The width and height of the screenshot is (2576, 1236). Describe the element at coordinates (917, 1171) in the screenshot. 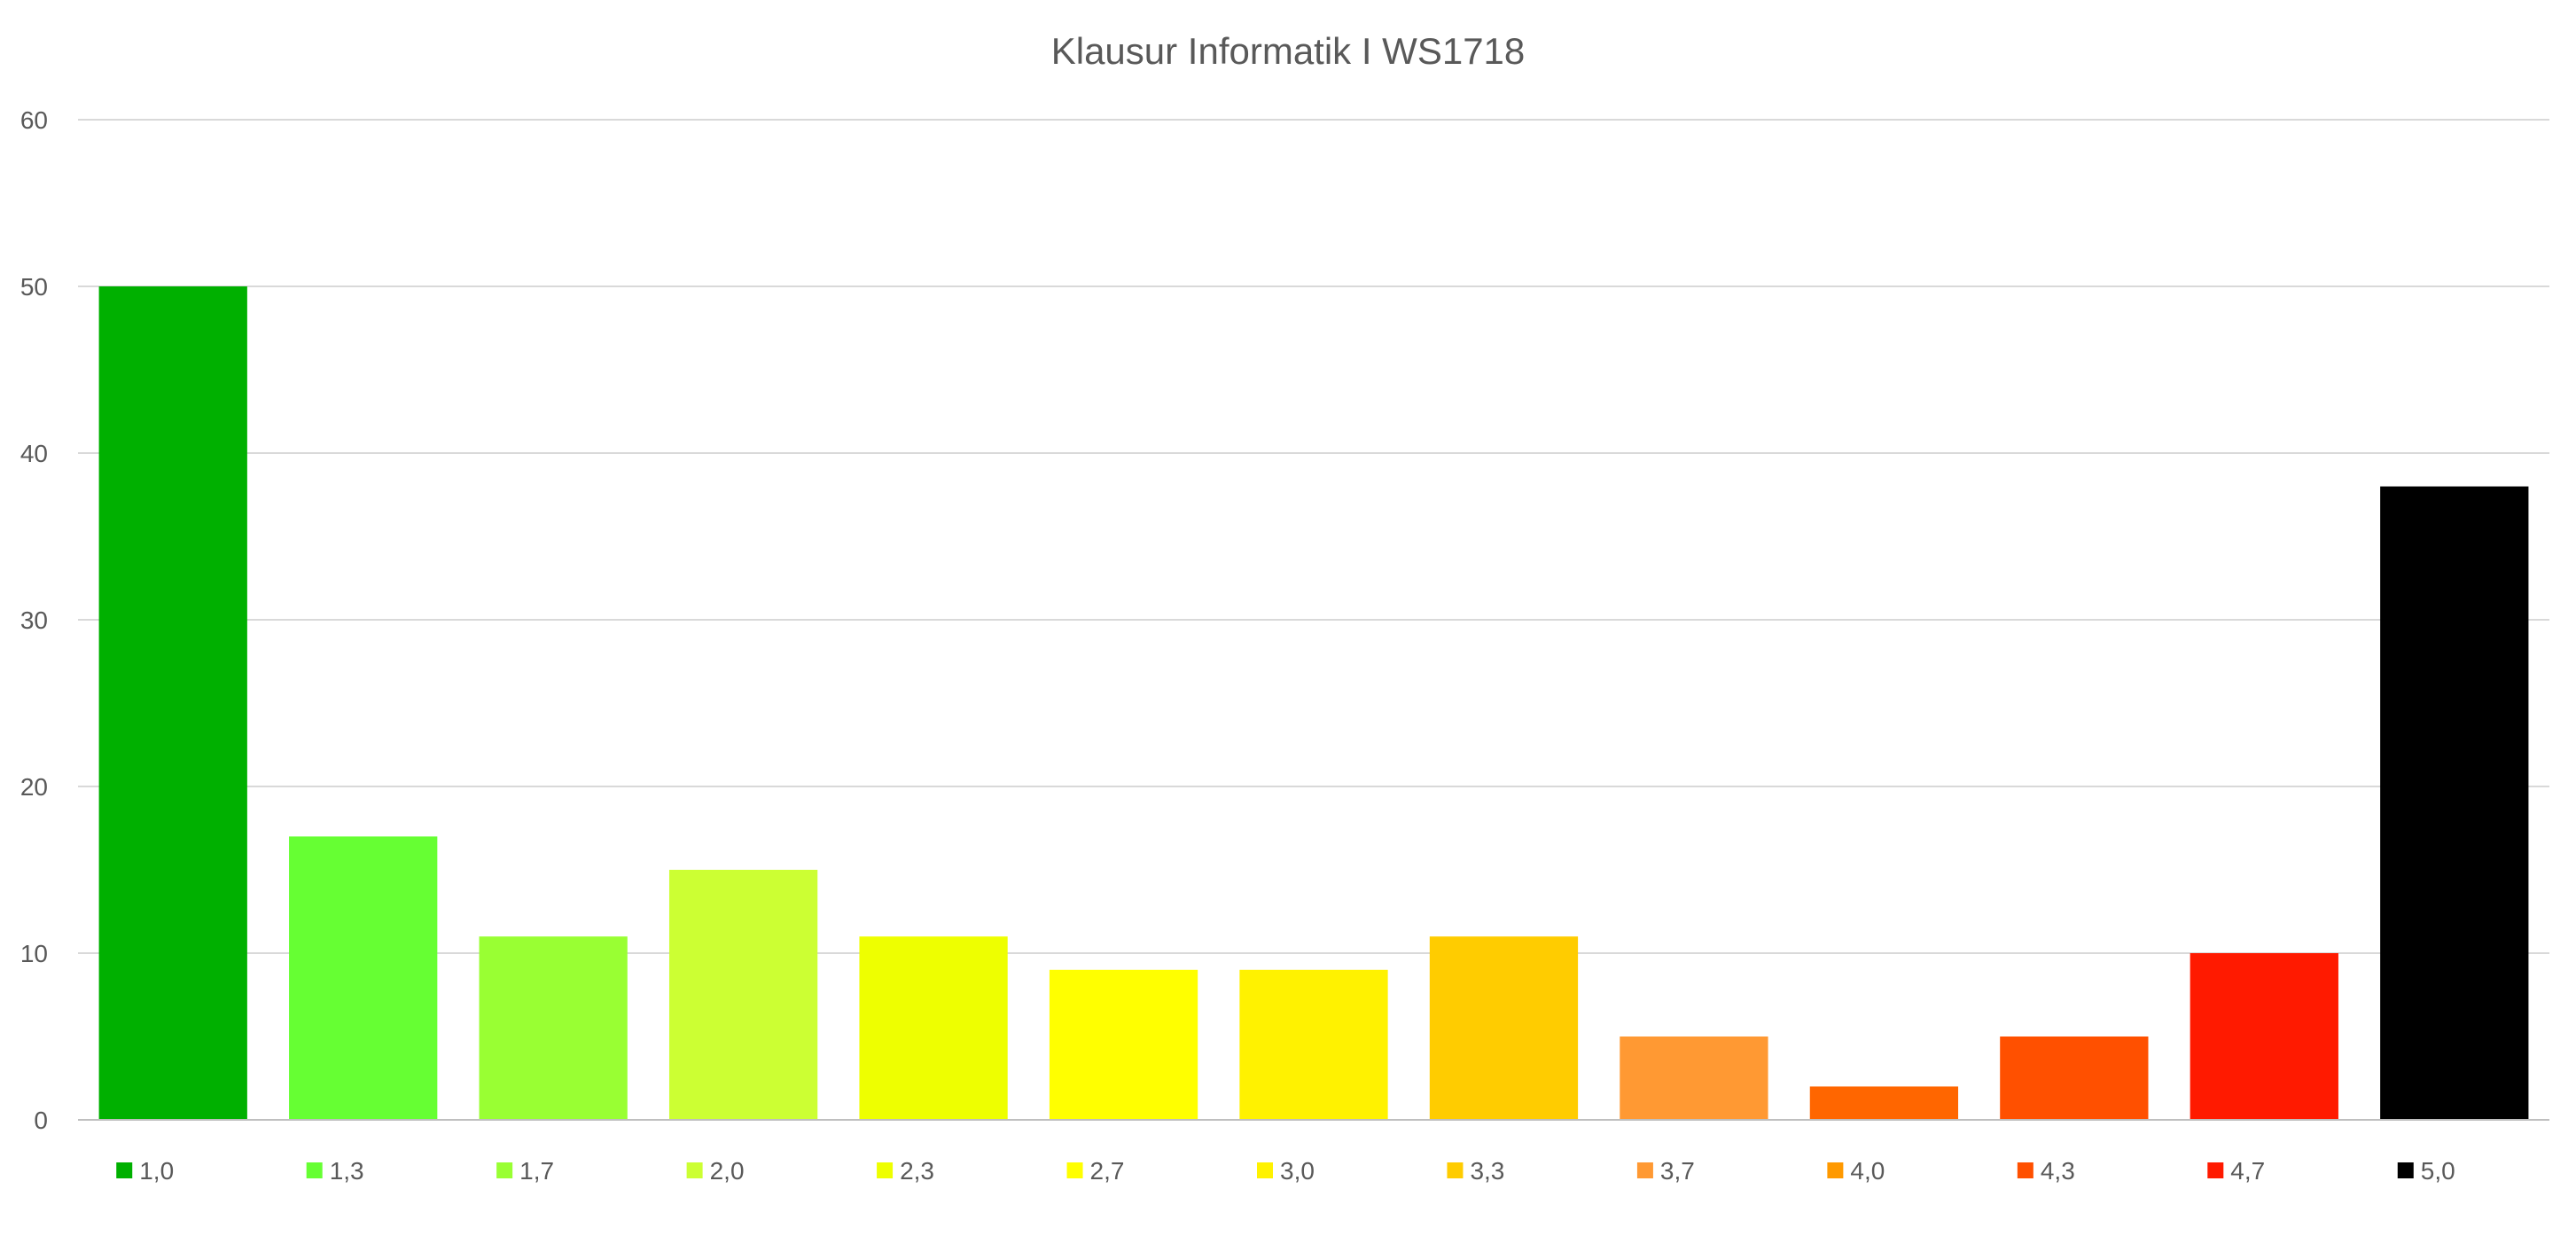

I see `legend-label: 2,3` at that location.